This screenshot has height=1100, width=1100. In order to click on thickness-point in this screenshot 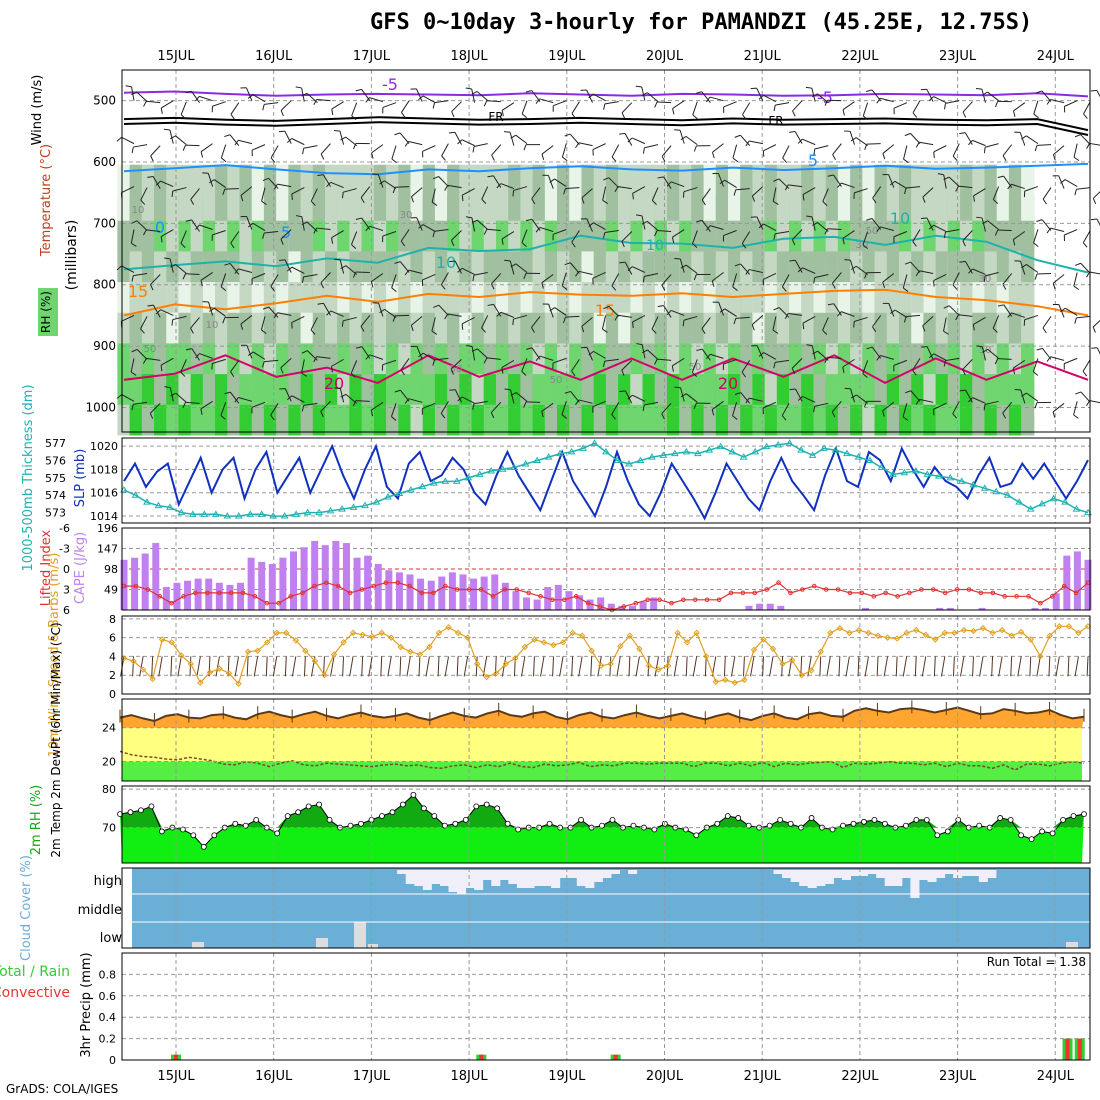, I will do `click(215, 513)`.